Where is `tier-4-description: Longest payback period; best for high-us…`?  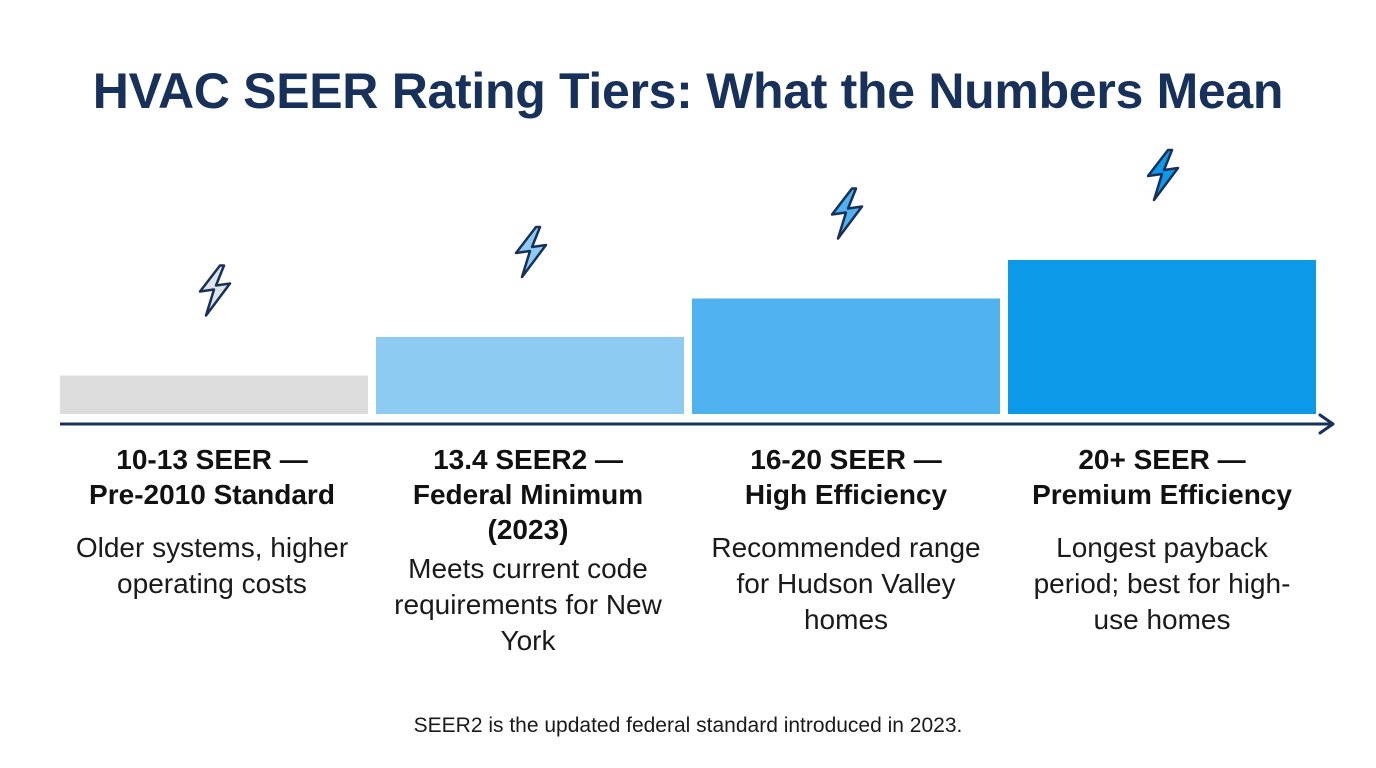 tier-4-description: Longest payback period; best for high-us… is located at coordinates (1162, 583).